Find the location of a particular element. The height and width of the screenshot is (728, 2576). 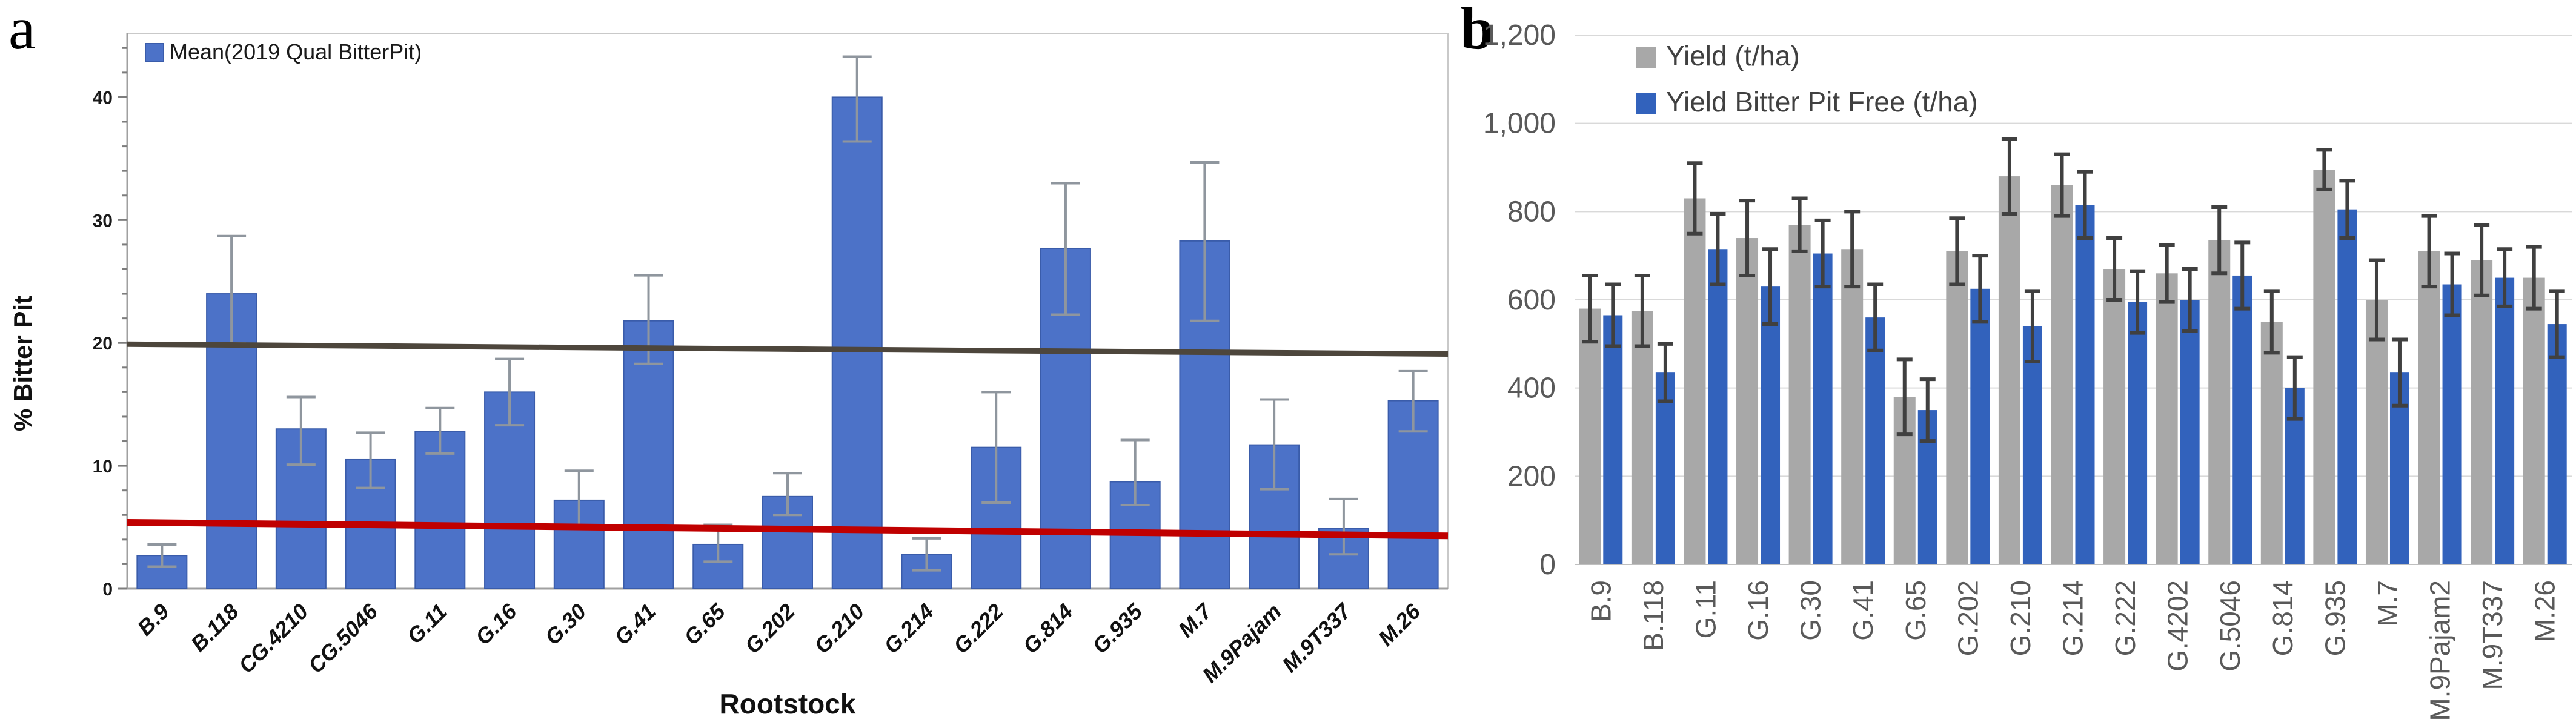

x-tick-label: G.41 is located at coordinates (1863, 610).